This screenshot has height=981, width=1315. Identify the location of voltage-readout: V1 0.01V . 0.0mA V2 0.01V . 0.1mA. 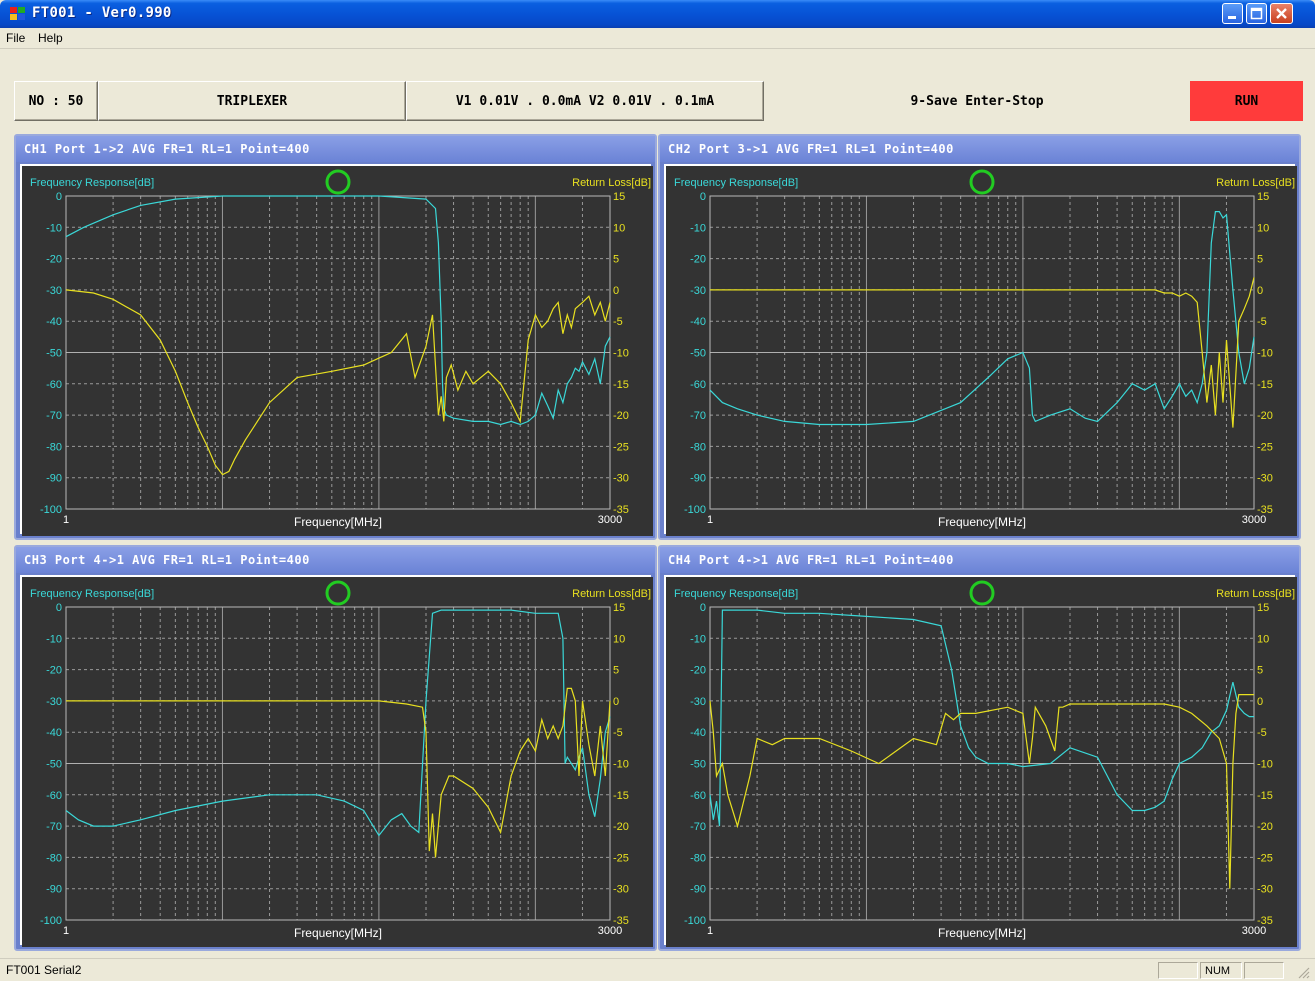
(585, 101).